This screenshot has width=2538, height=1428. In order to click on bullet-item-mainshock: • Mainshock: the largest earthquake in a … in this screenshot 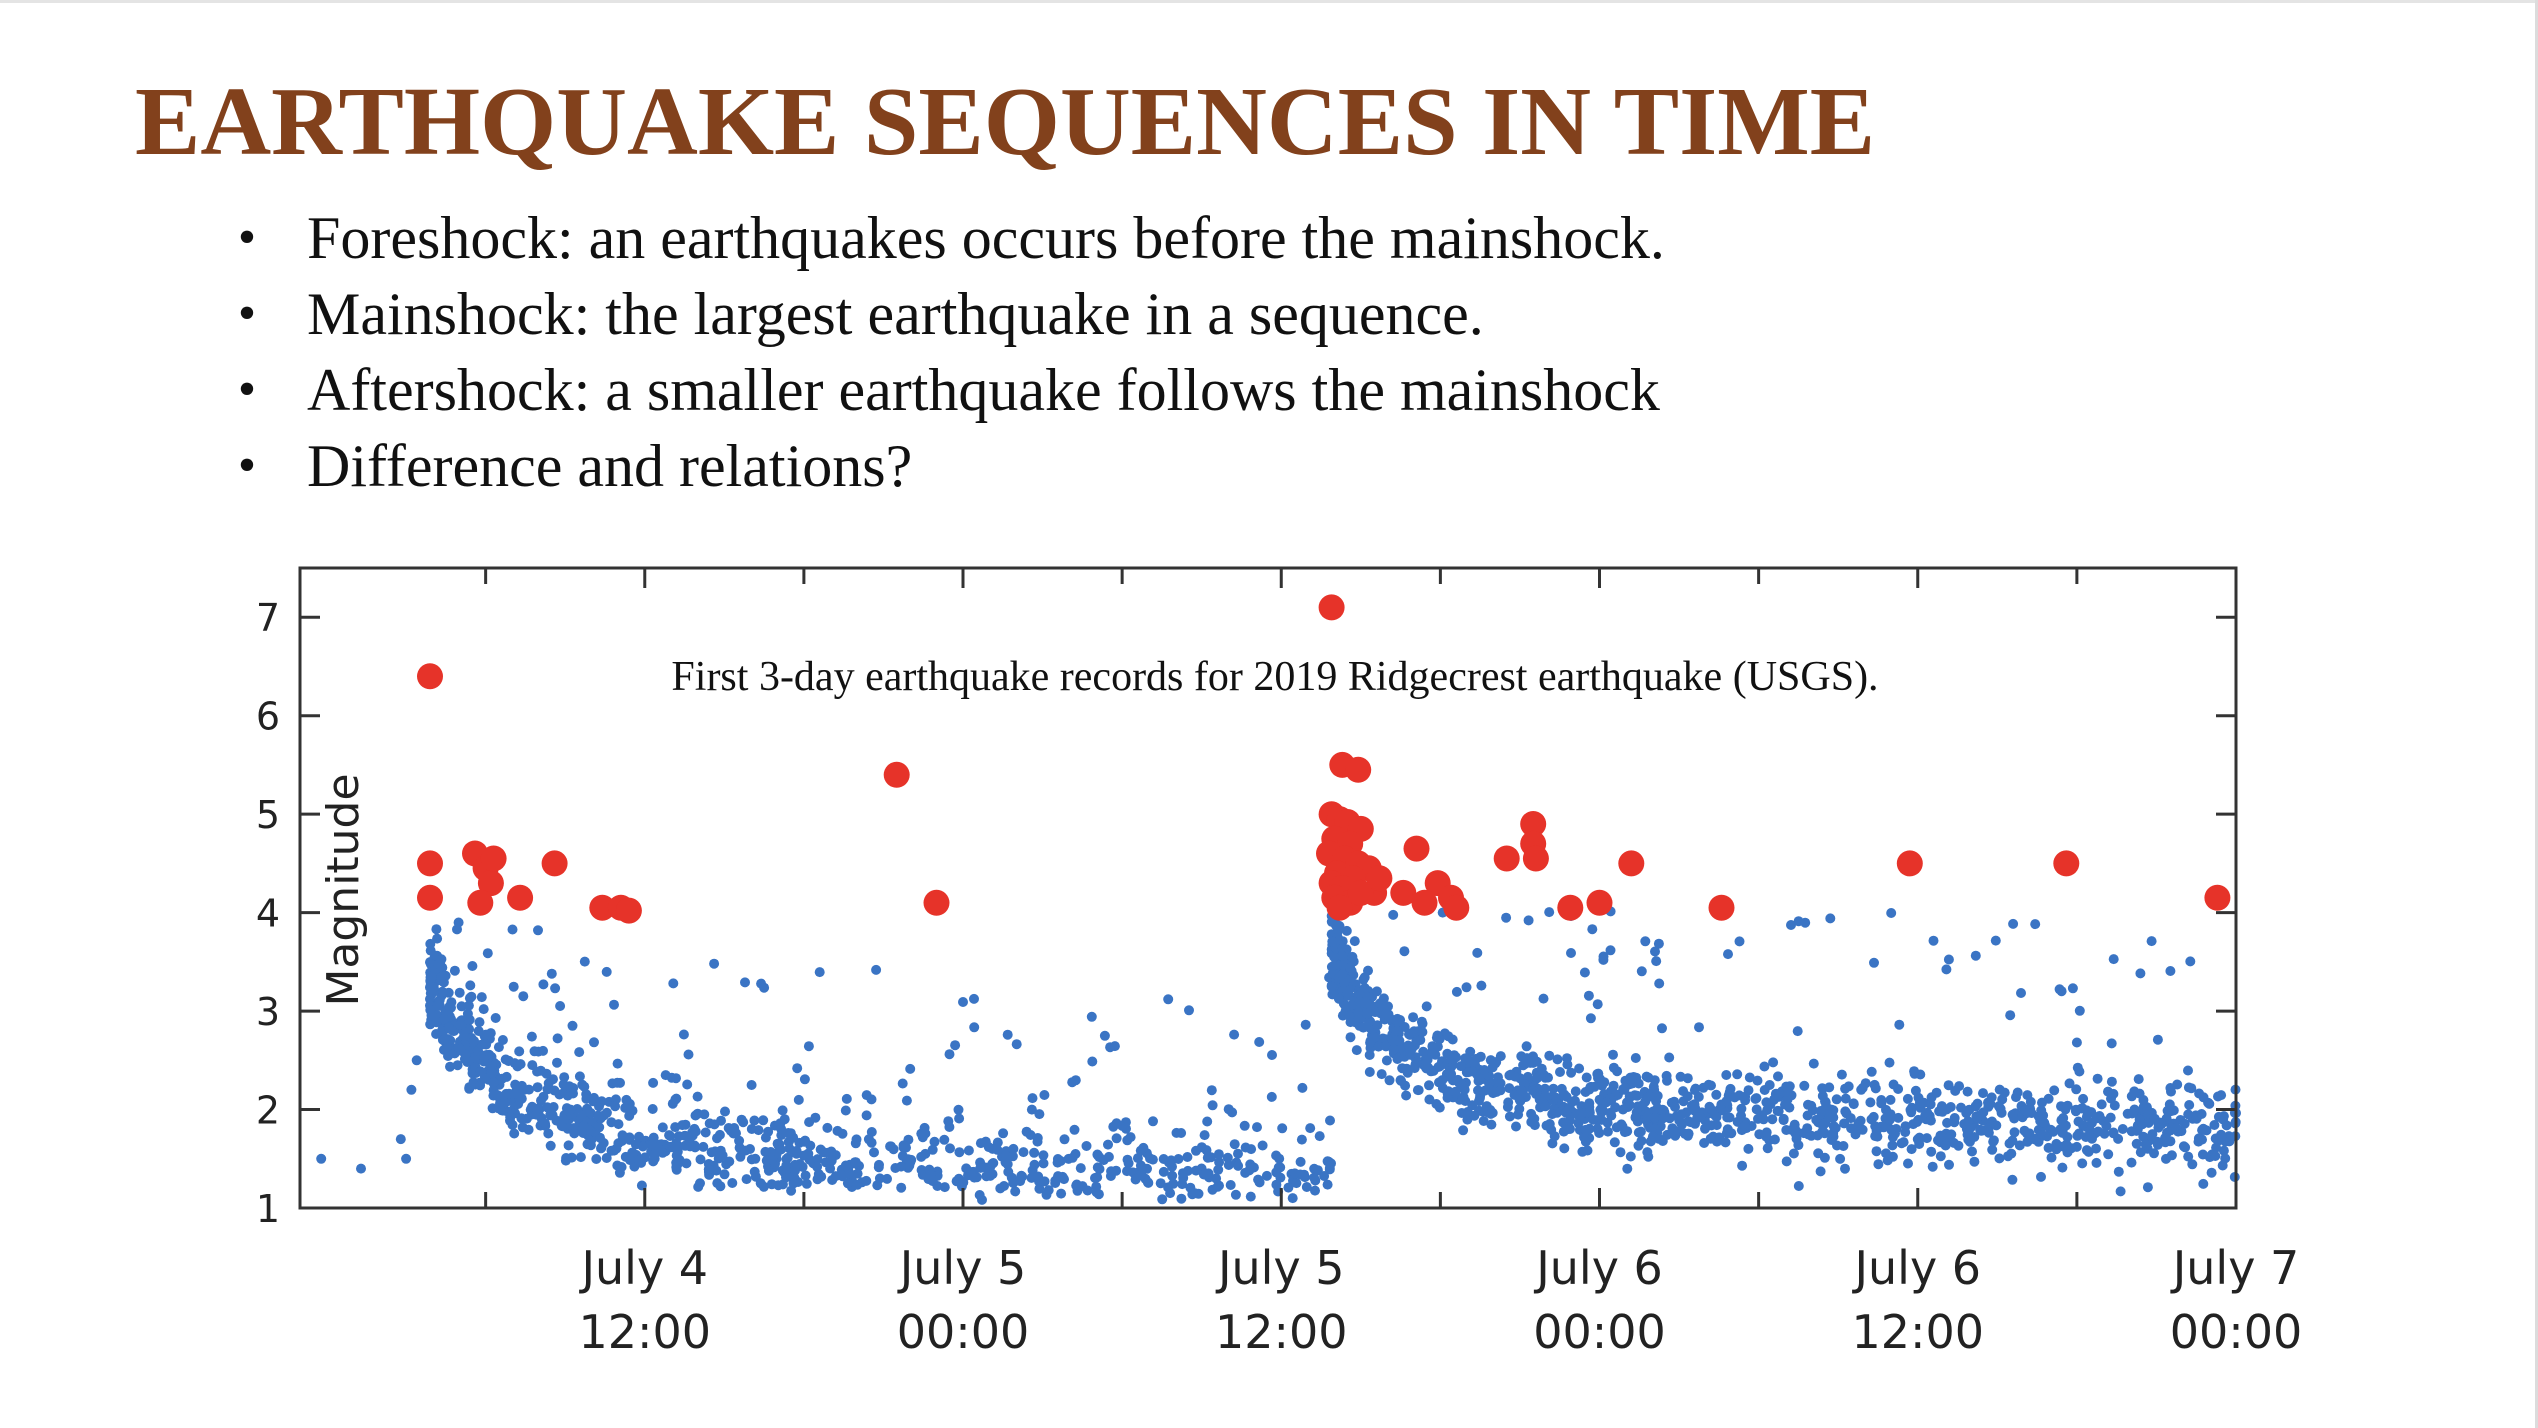, I will do `click(948, 314)`.